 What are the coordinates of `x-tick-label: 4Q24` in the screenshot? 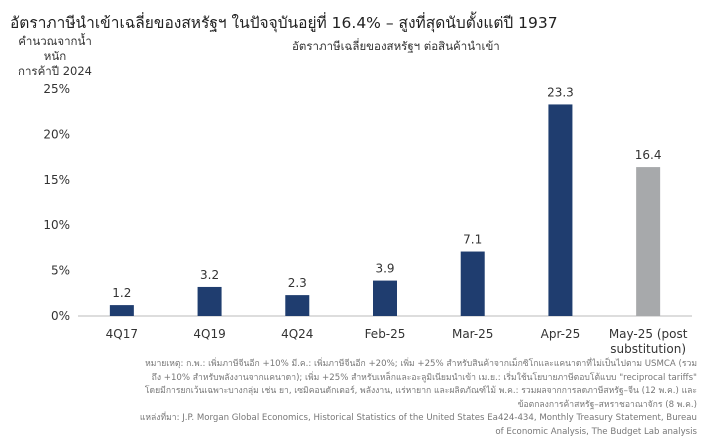 It's located at (297, 334).